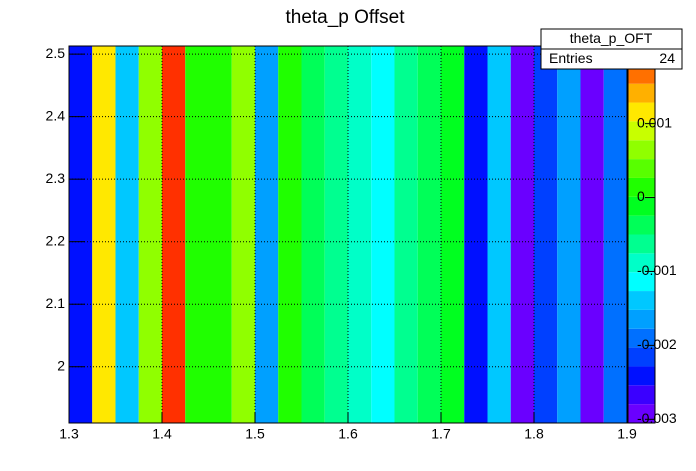  What do you see at coordinates (56, 240) in the screenshot?
I see `y-tick-label: 2.2` at bounding box center [56, 240].